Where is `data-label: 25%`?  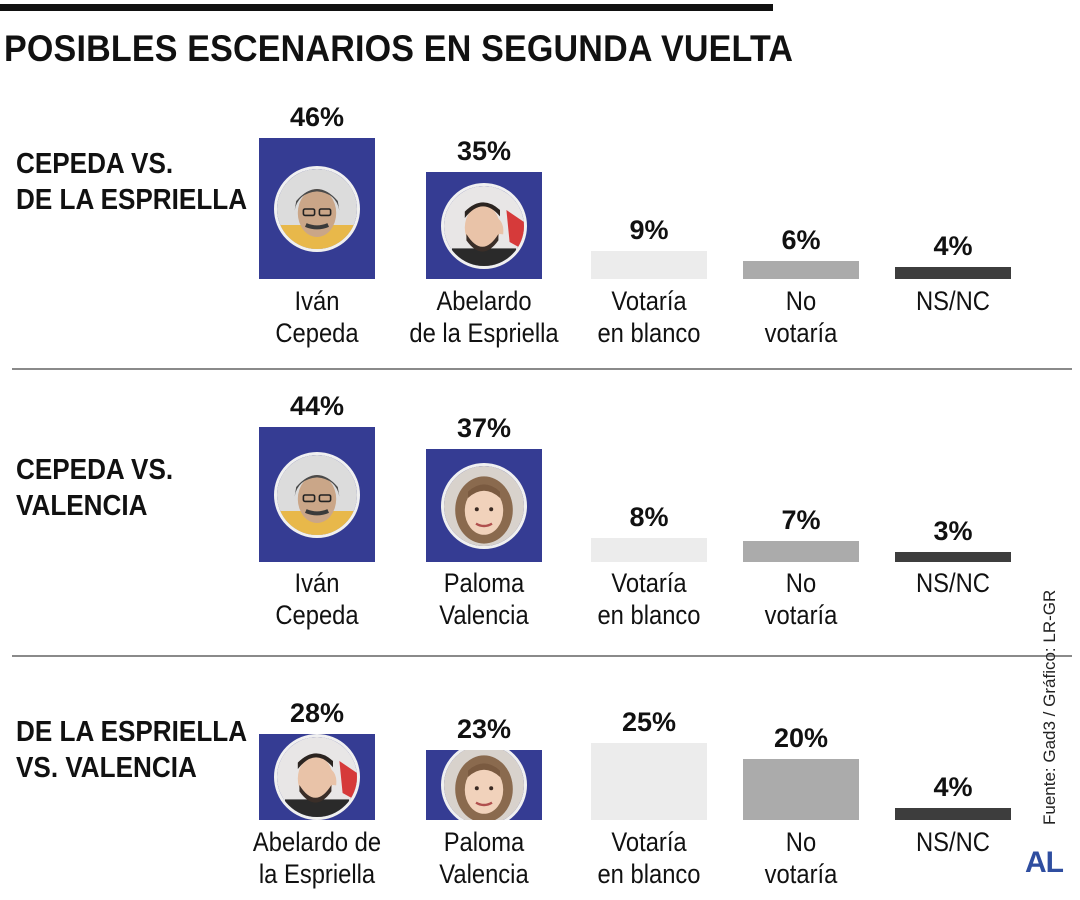
data-label: 25% is located at coordinates (649, 722).